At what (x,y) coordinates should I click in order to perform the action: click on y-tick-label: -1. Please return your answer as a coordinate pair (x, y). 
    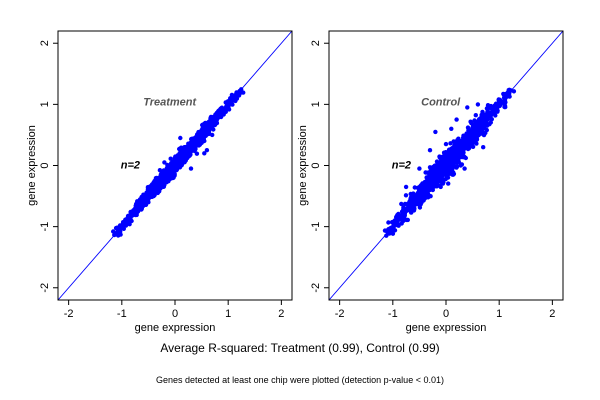
    Looking at the image, I should click on (316, 227).